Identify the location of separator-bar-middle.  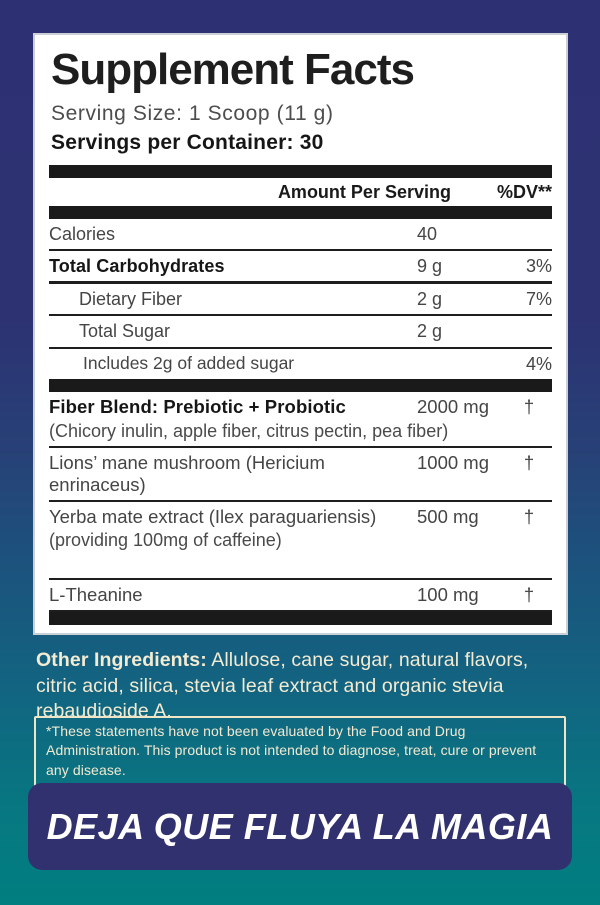
(300, 386).